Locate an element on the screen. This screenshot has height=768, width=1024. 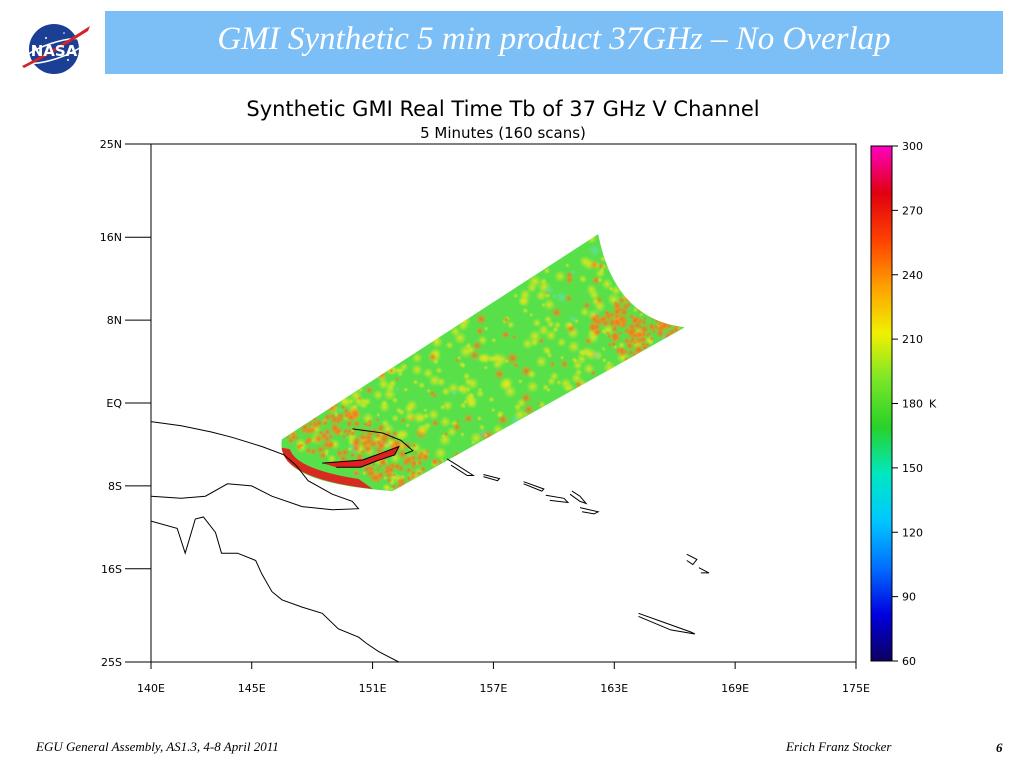
colorbar-tick-label: 300 is located at coordinates (912, 146).